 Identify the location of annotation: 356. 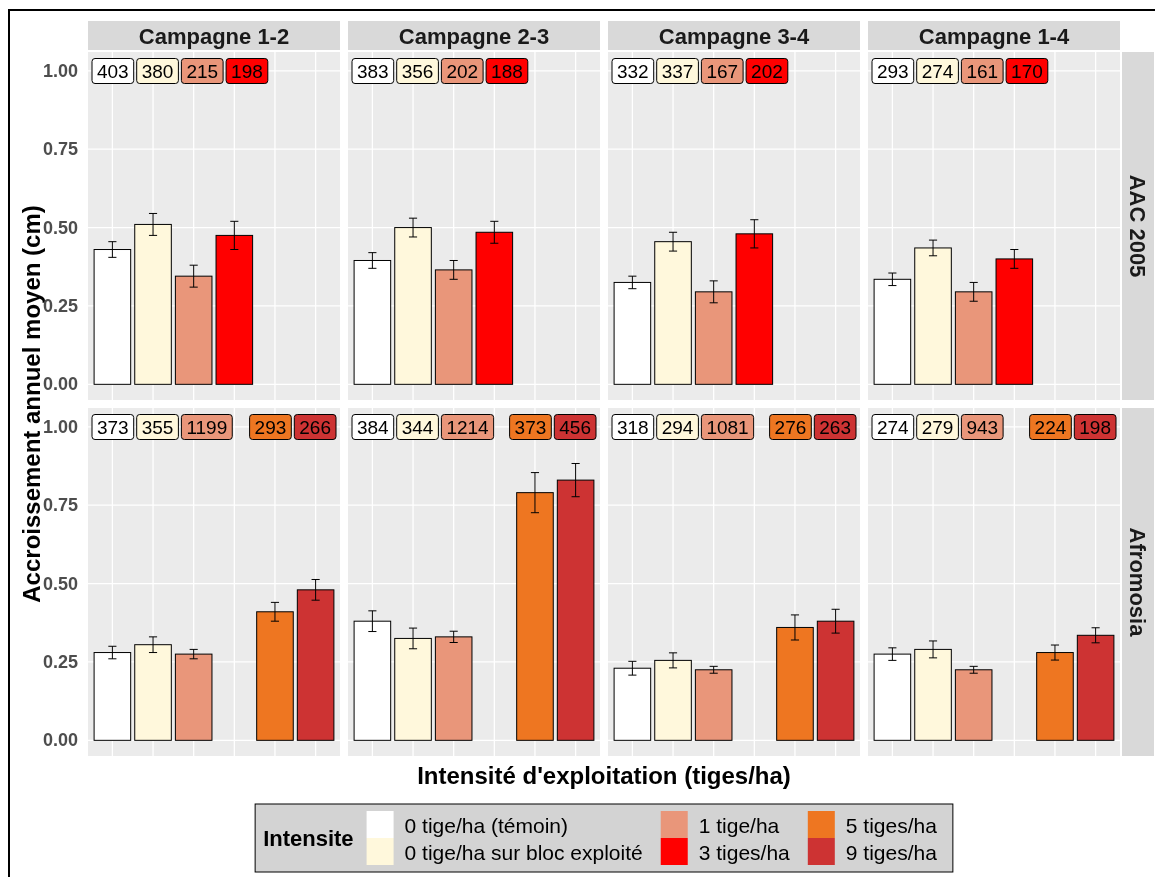
(417, 71).